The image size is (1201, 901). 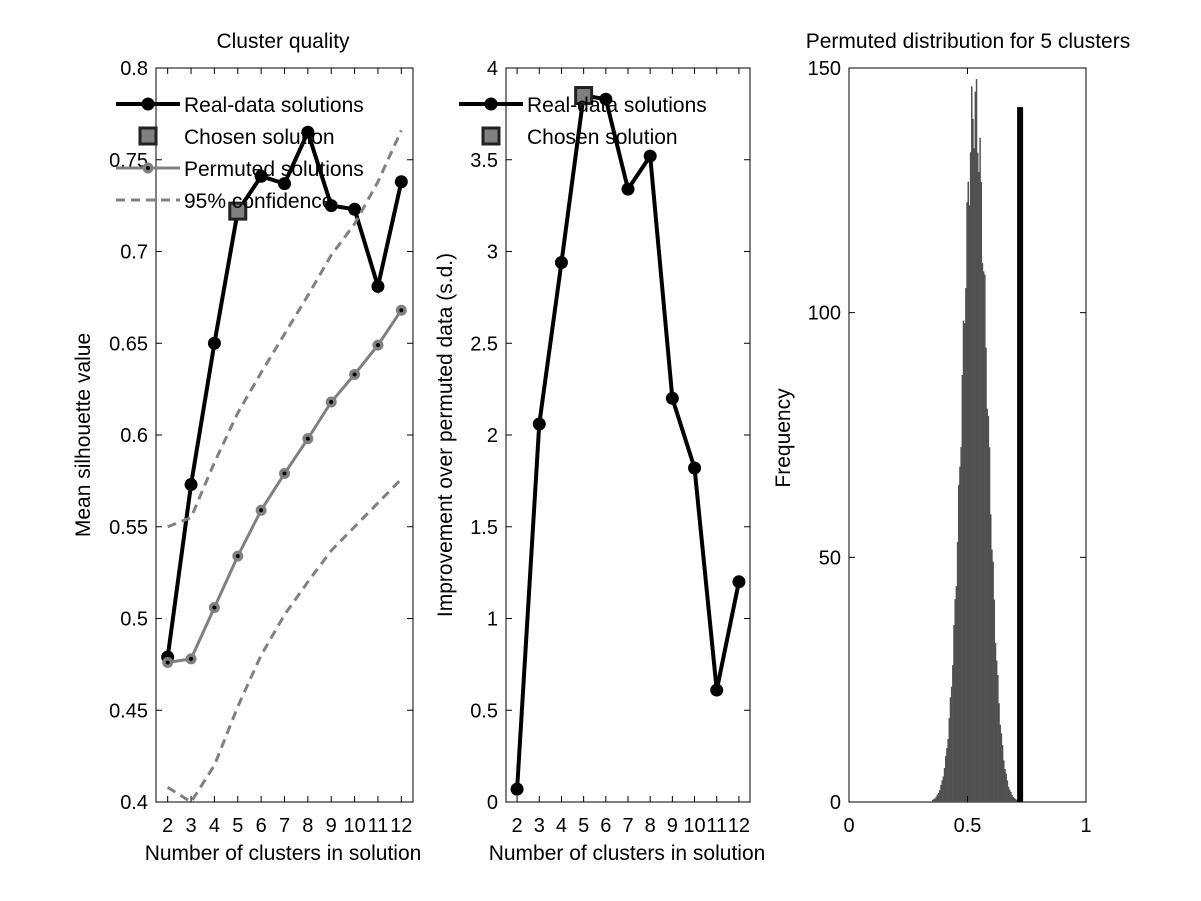 I want to click on y-tick-label: 0.75, so click(x=128, y=161).